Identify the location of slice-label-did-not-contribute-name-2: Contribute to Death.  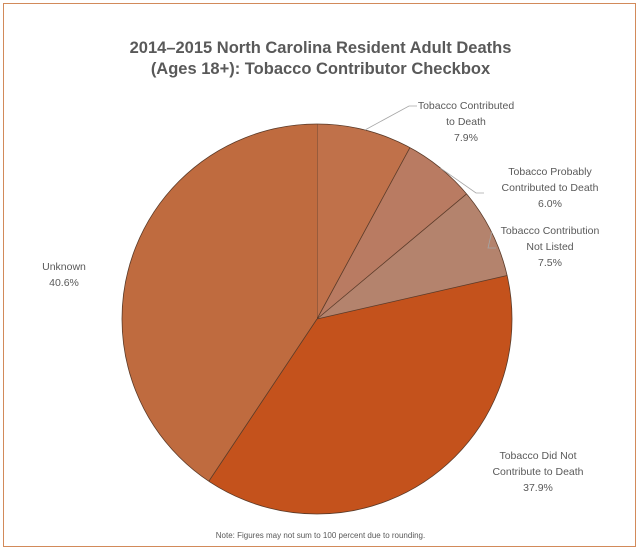
(538, 472).